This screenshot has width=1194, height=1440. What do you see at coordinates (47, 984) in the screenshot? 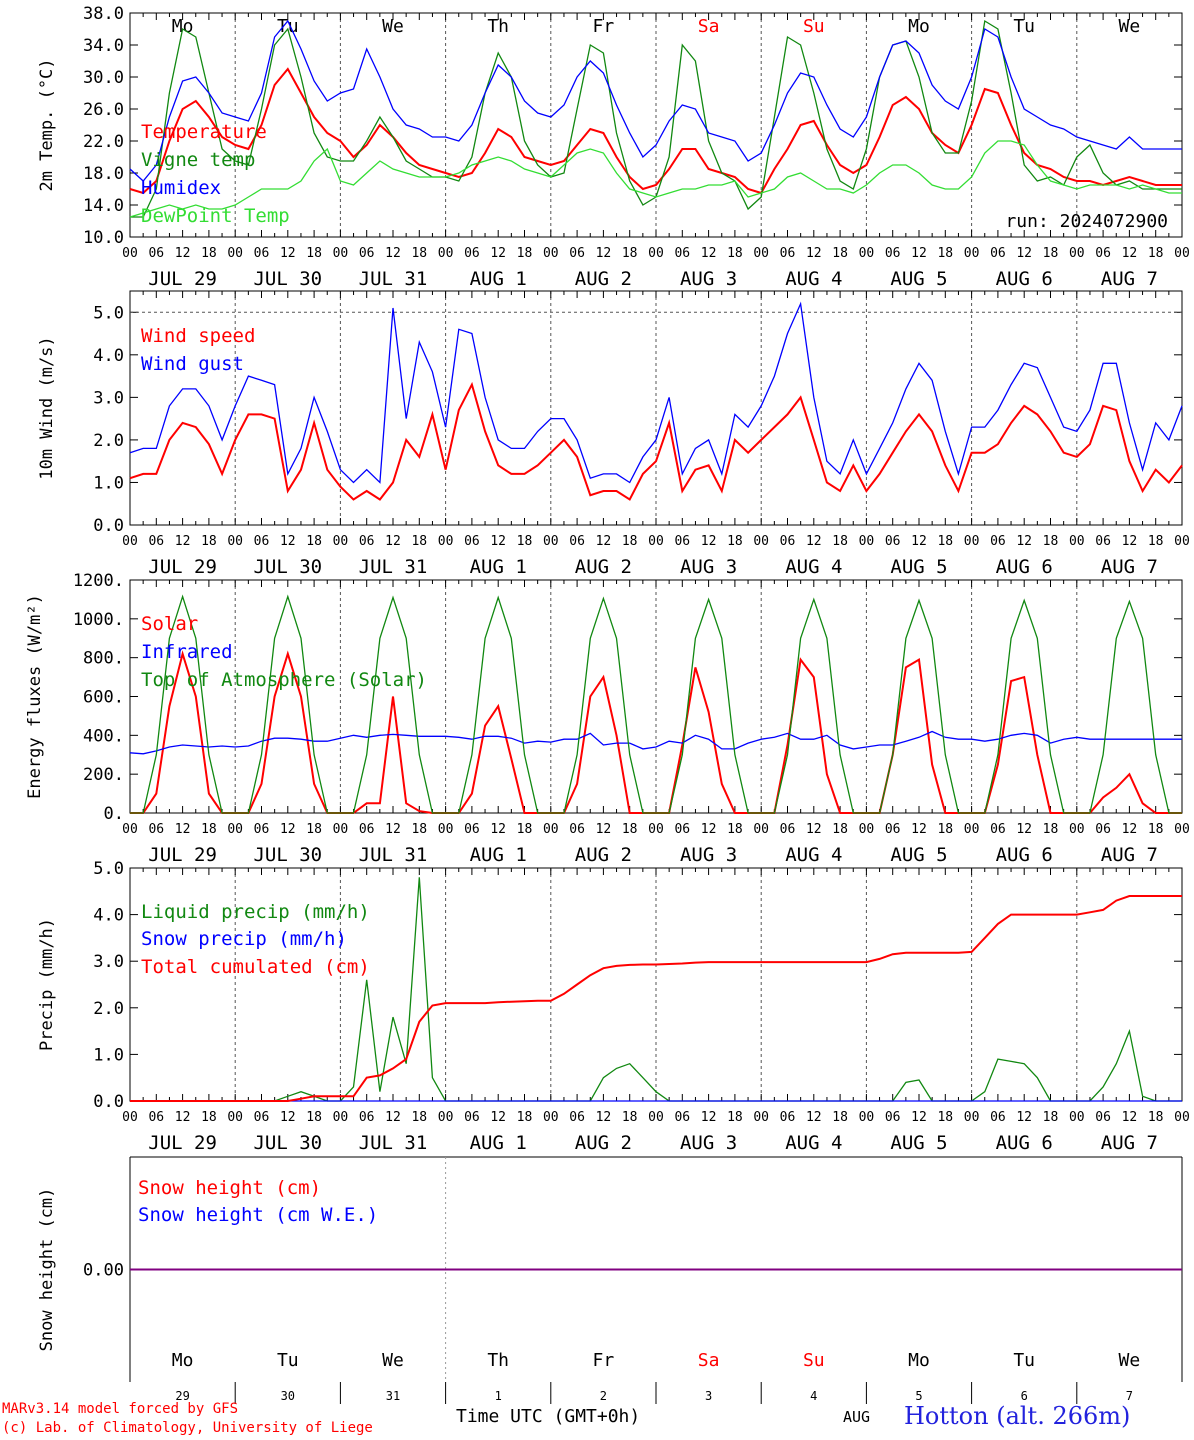
I see `y-axis-label: Precip (mm/h)` at bounding box center [47, 984].